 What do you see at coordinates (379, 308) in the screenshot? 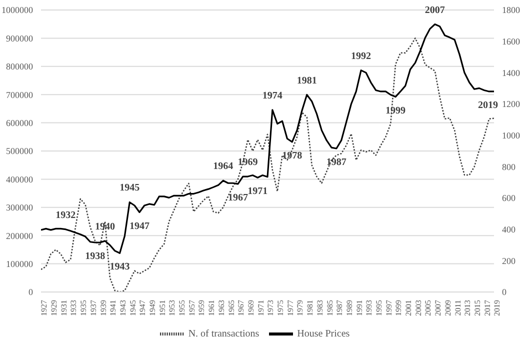
I see `x-tick-label: 1995` at bounding box center [379, 308].